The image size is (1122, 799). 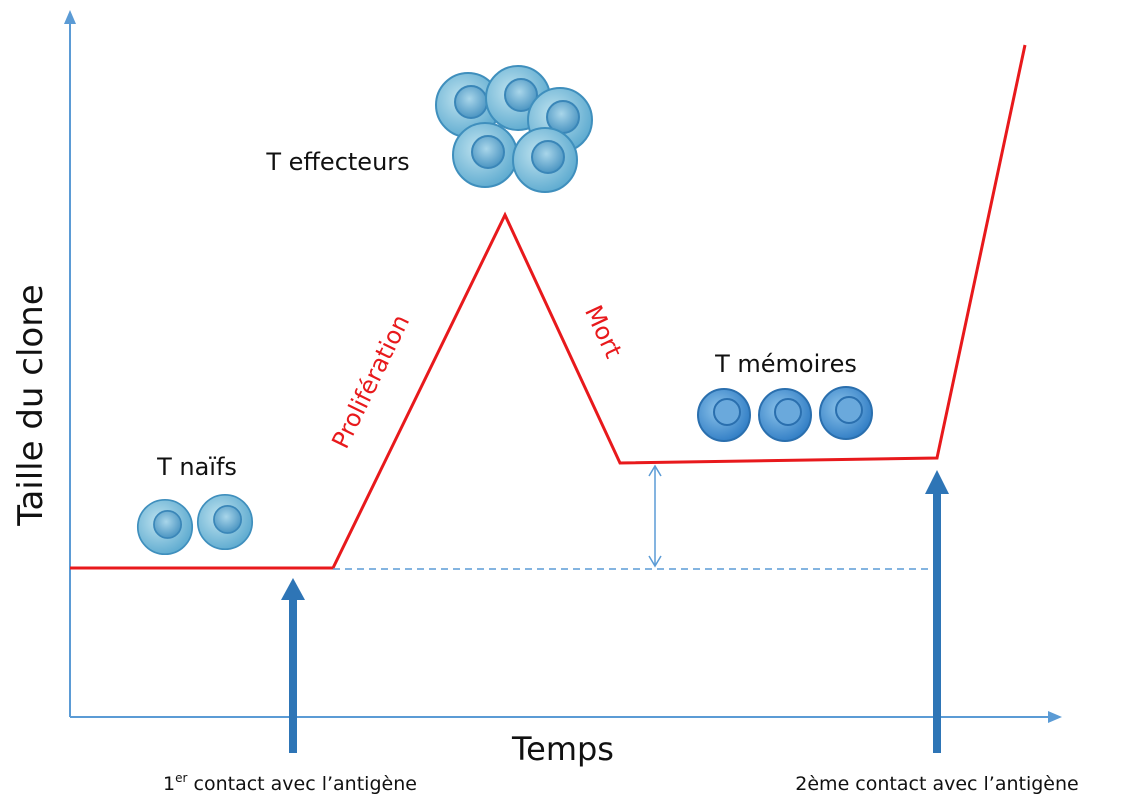 What do you see at coordinates (31, 405) in the screenshot?
I see `y-axis-label: Taille du clone` at bounding box center [31, 405].